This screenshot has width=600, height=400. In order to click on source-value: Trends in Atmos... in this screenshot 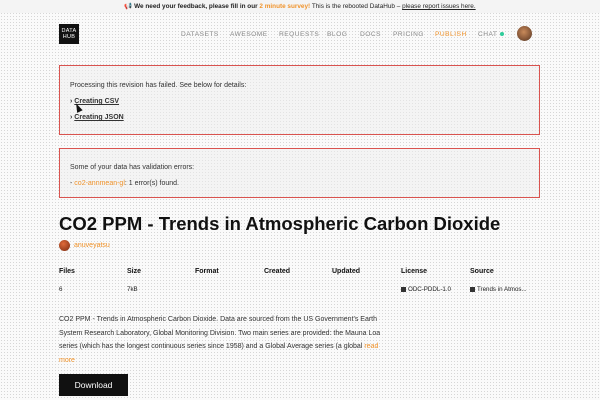, I will do `click(498, 289)`.